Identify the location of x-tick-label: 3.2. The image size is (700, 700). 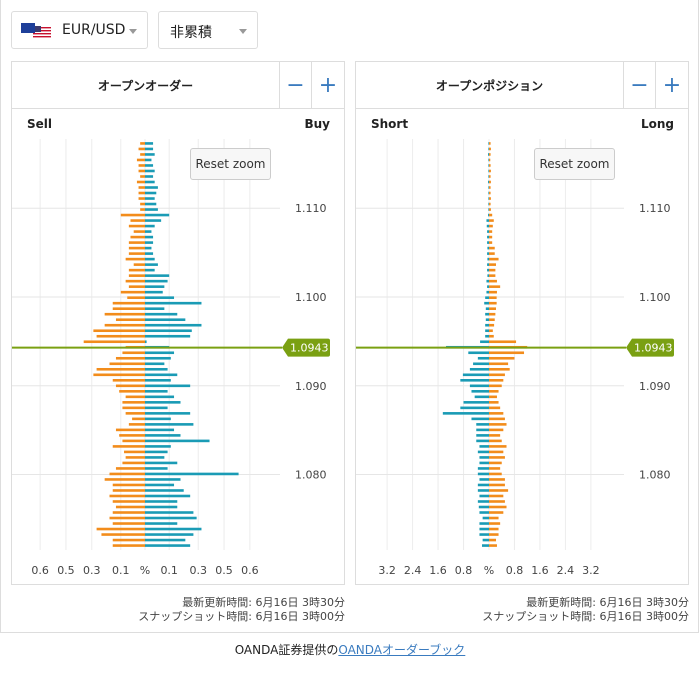
(591, 570).